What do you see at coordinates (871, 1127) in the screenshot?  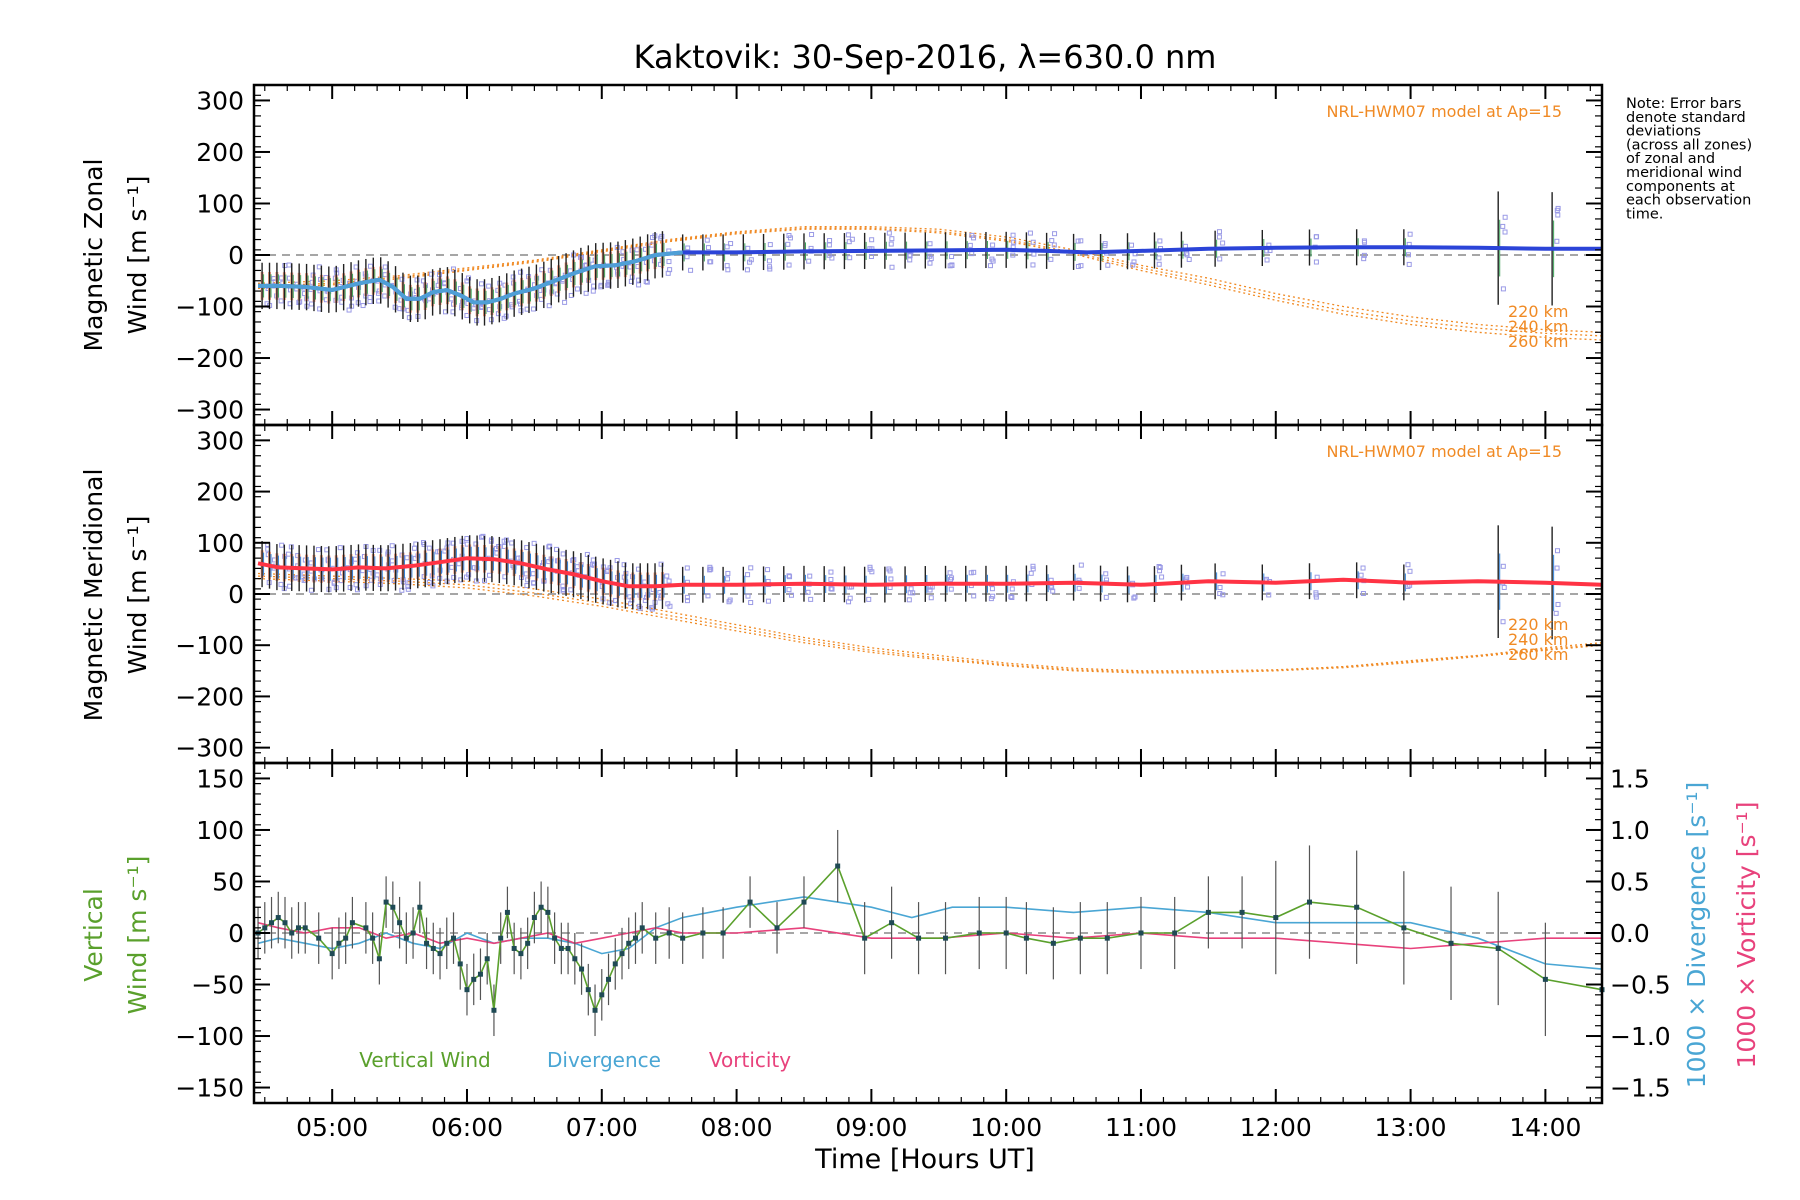 I see `x-tick-label: 09:00` at bounding box center [871, 1127].